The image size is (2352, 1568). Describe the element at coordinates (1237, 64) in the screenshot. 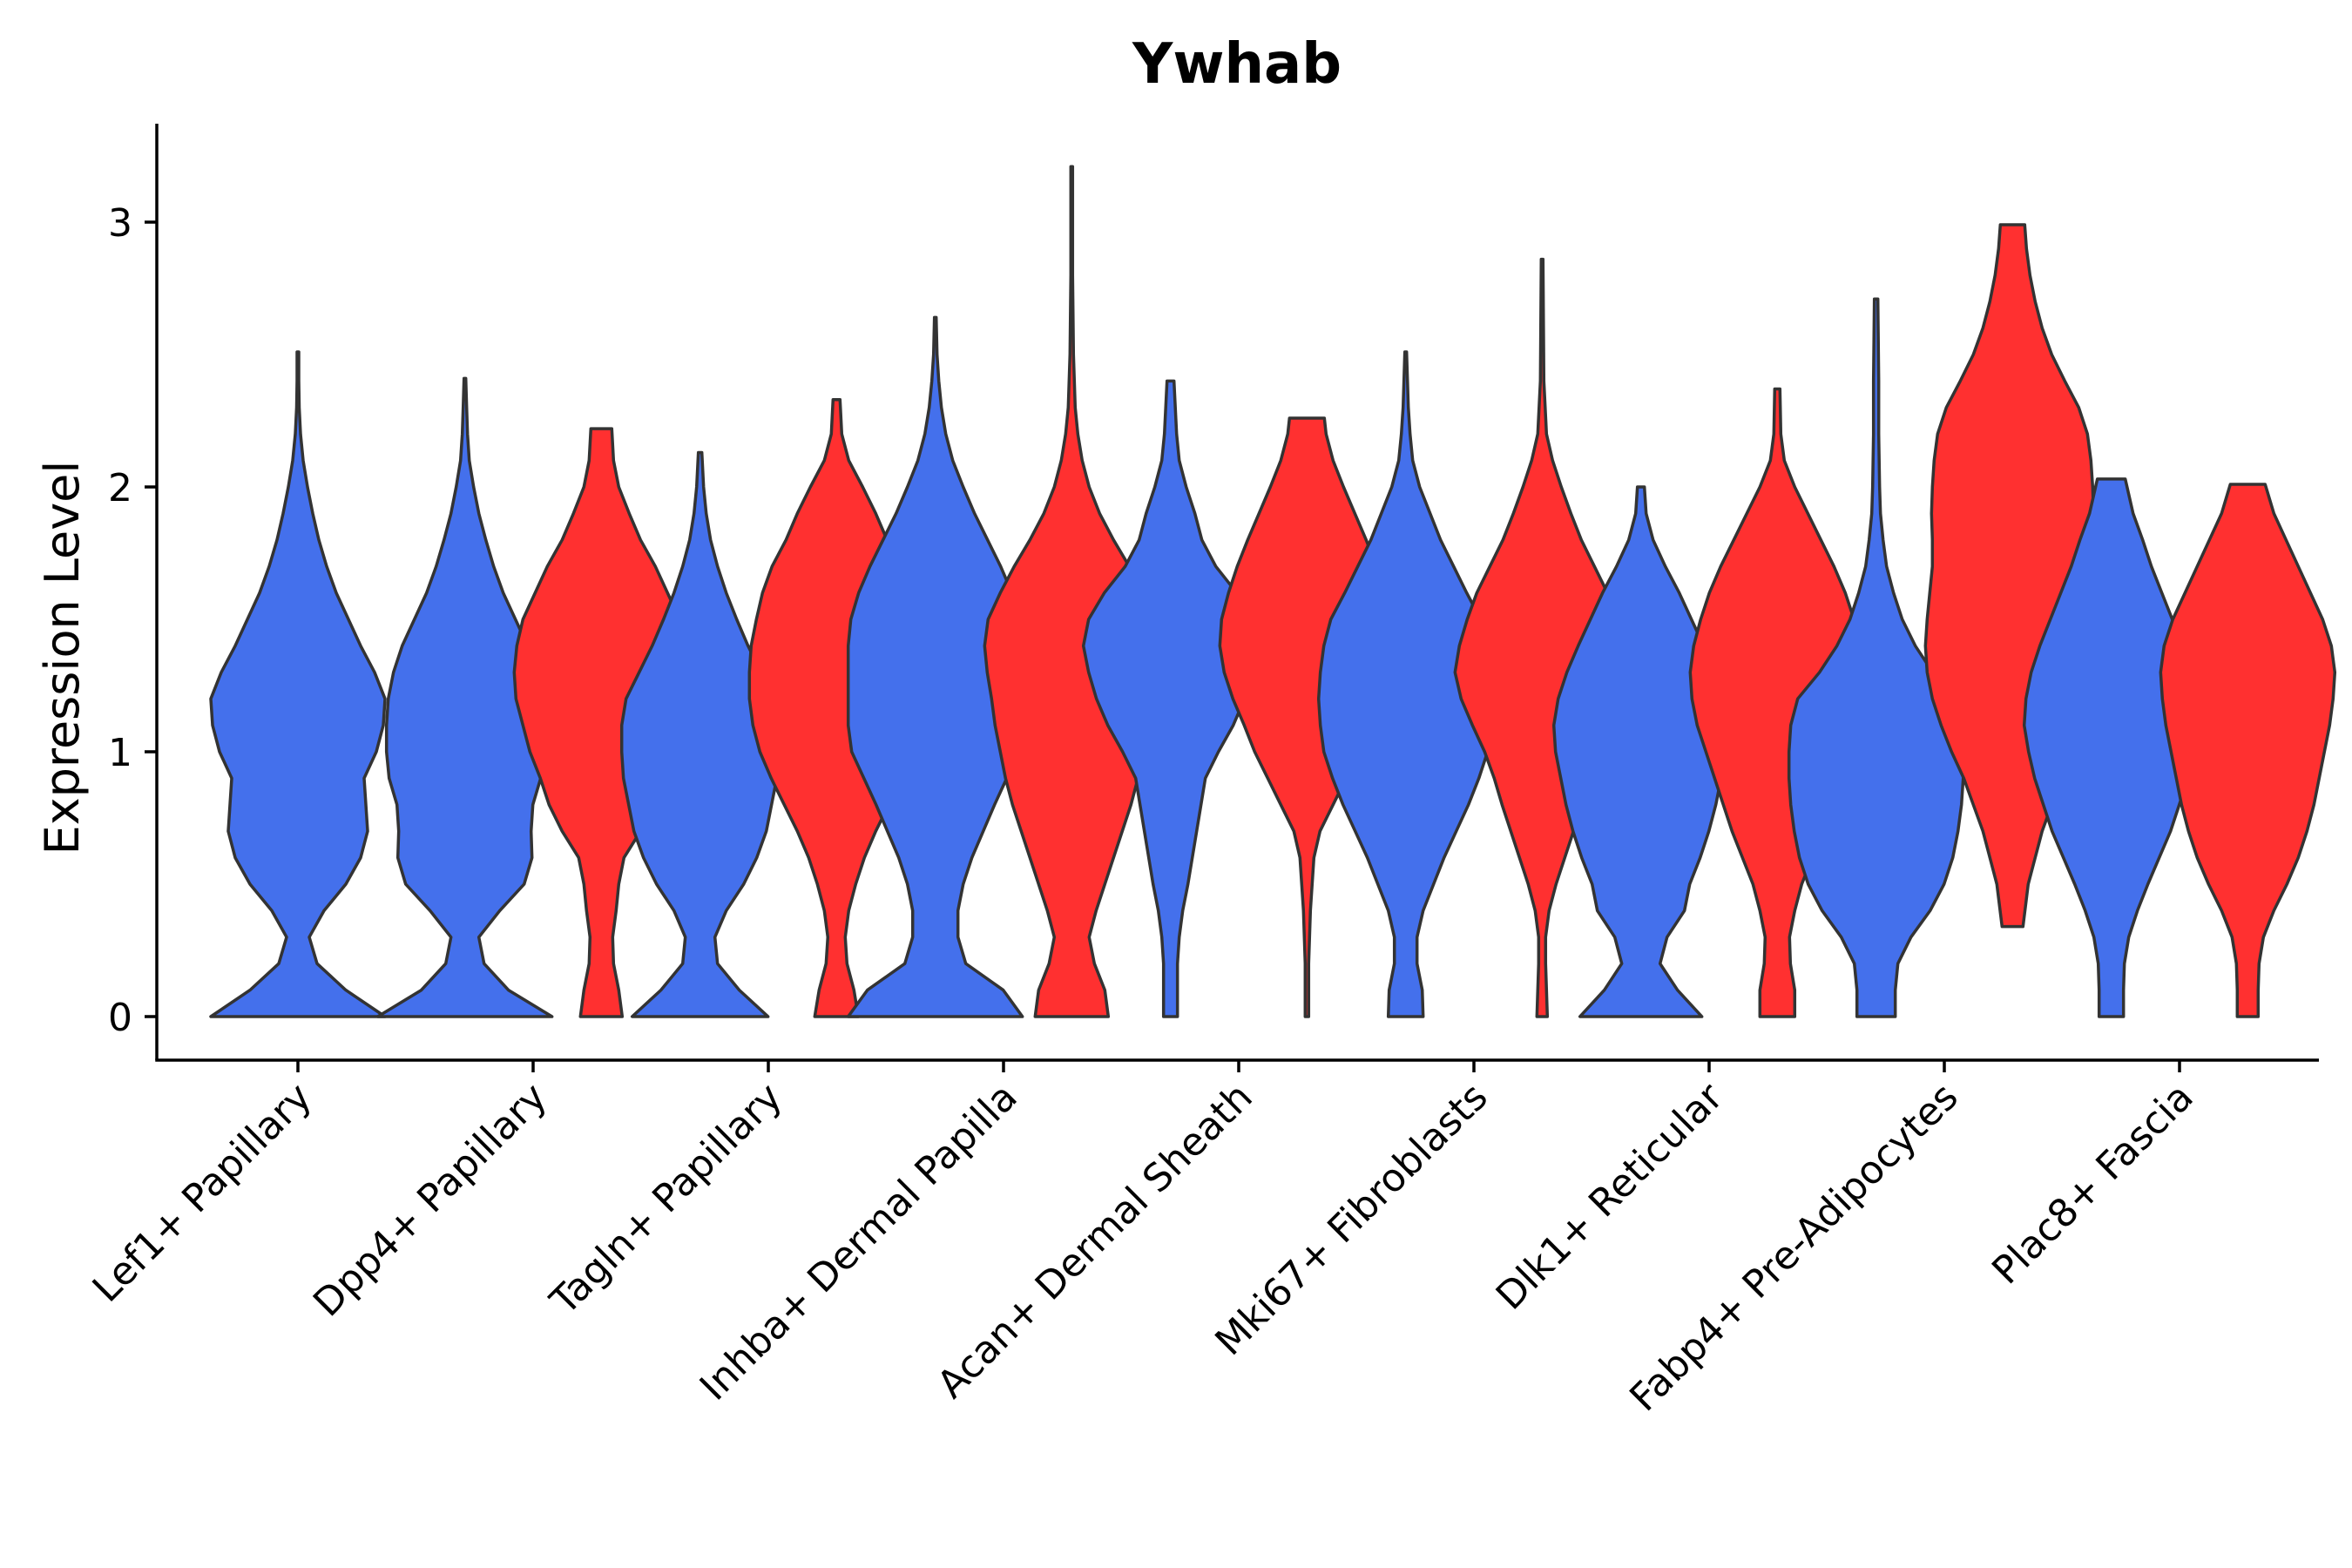

I see `chart-title: Ywhab` at that location.